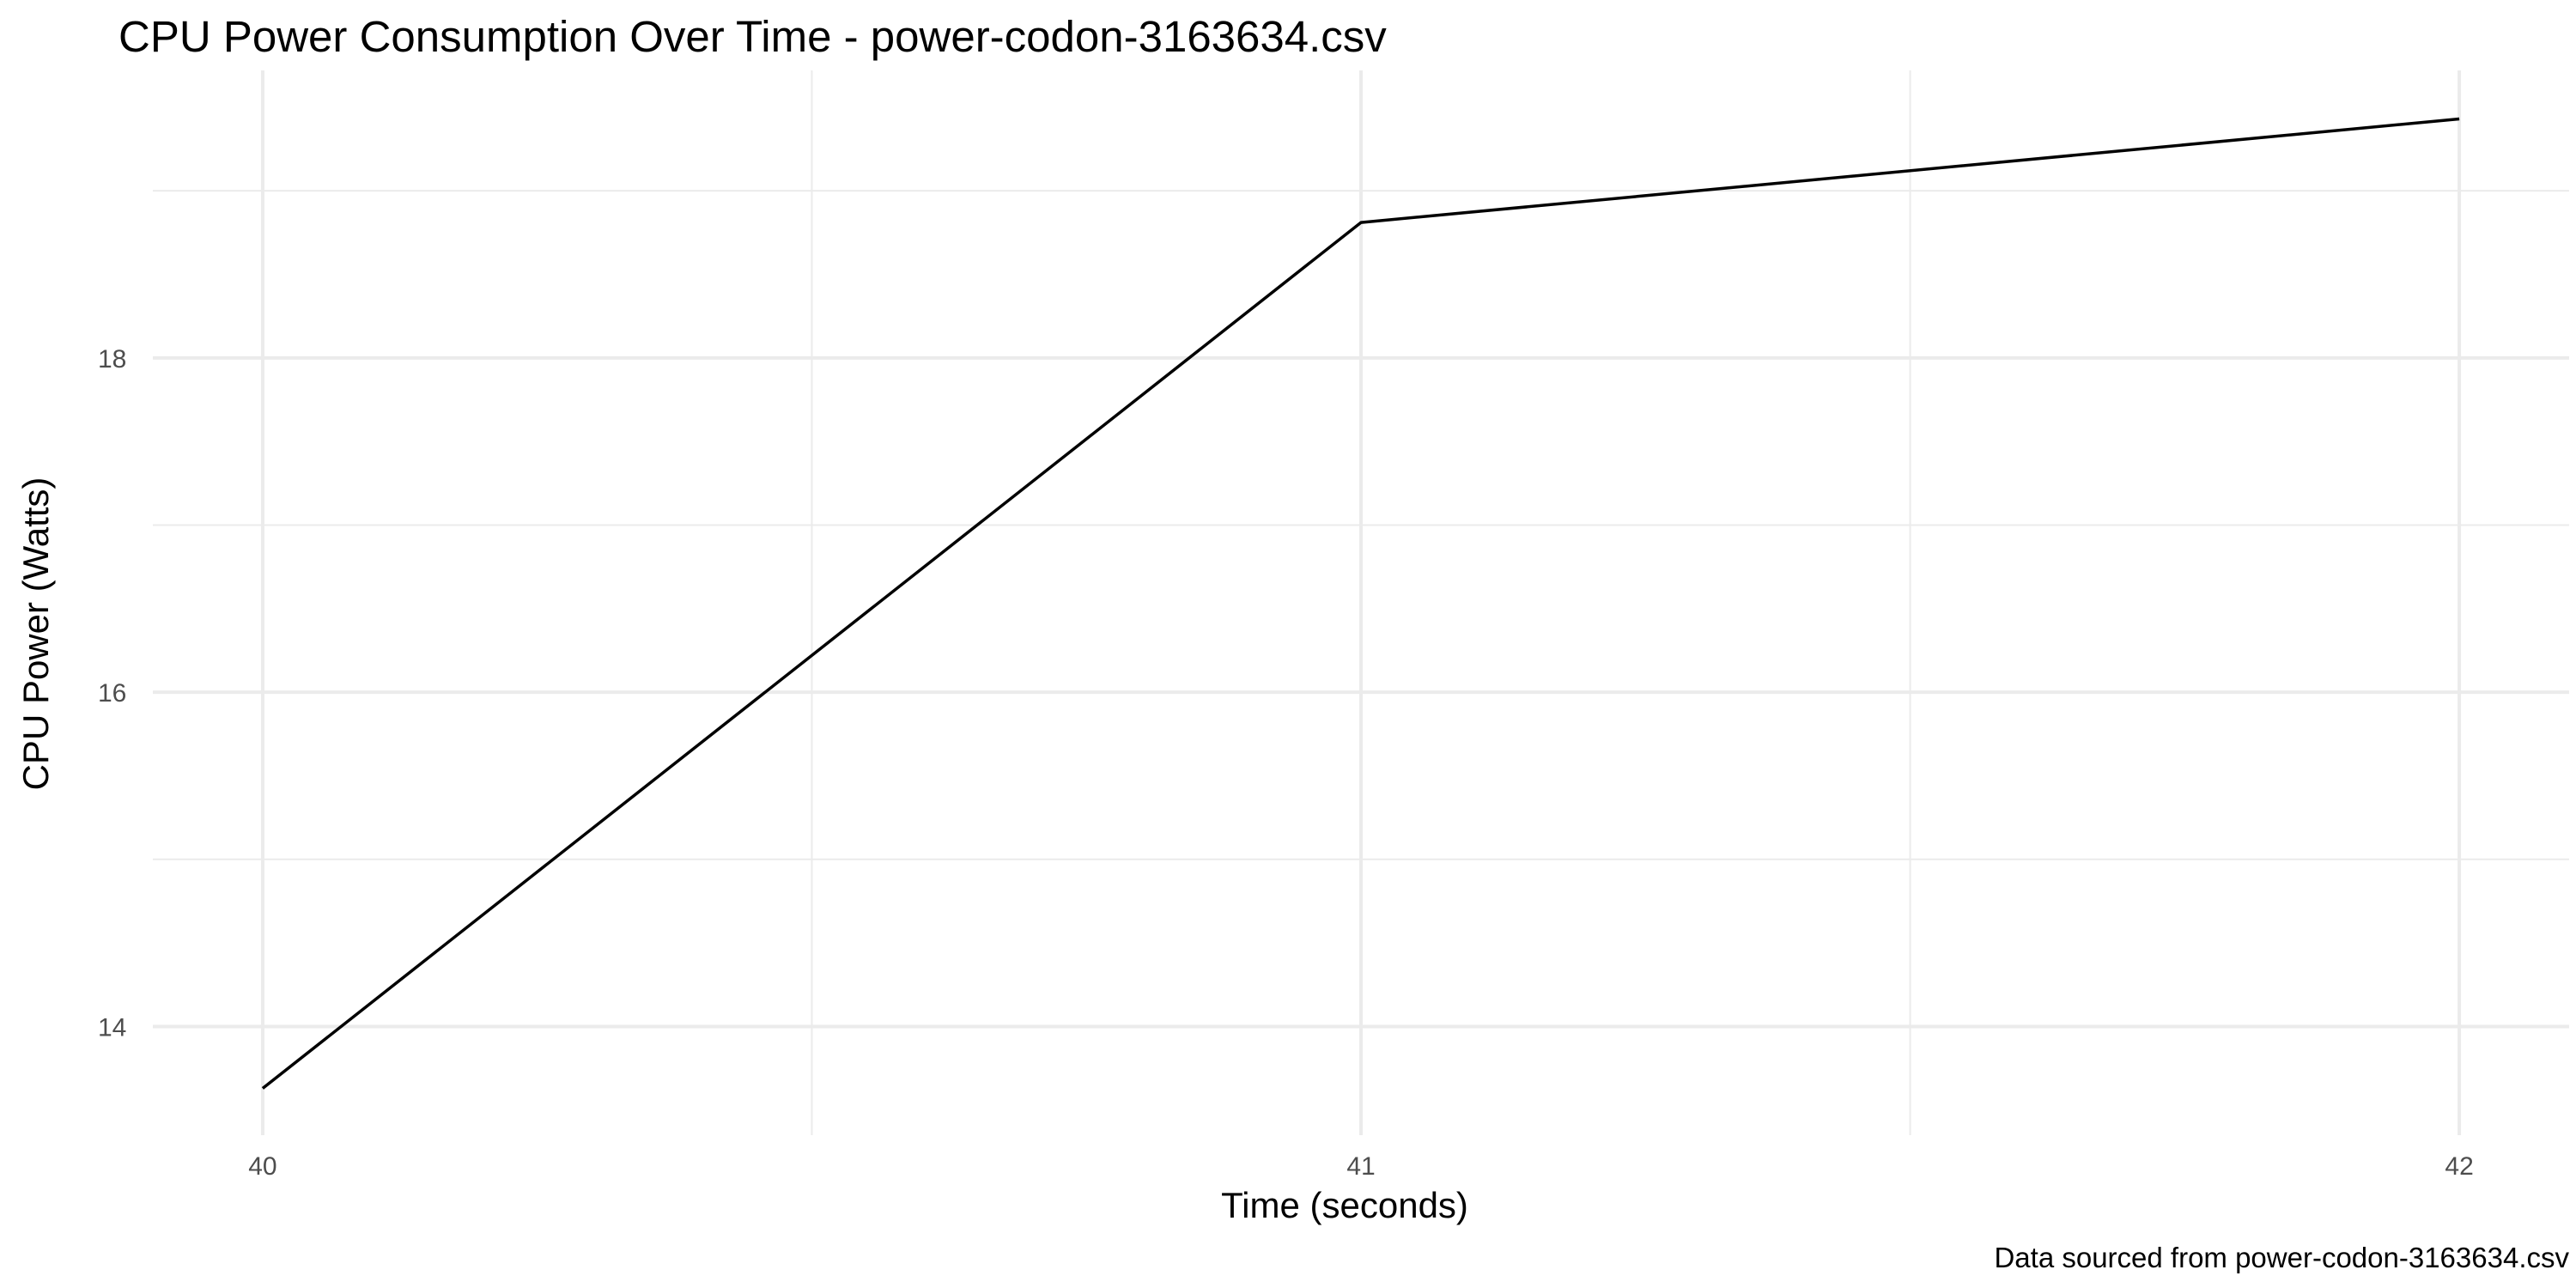  Describe the element at coordinates (36, 634) in the screenshot. I see `y-axis-title: CPU Power (Watts)` at that location.